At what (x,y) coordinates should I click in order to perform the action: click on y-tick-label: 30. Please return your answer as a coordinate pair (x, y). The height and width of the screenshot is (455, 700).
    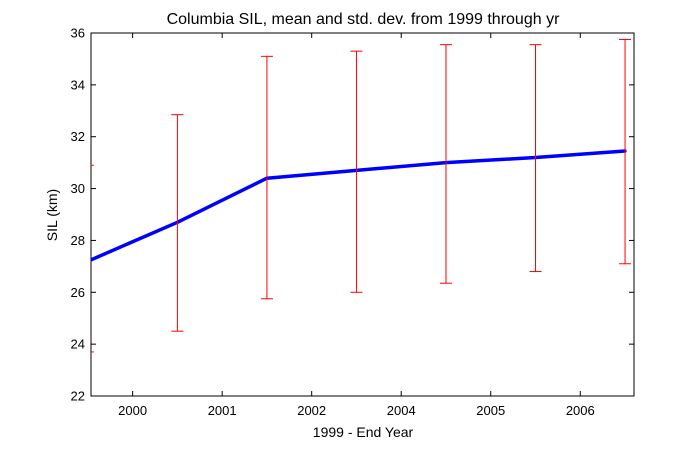
    Looking at the image, I should click on (78, 188).